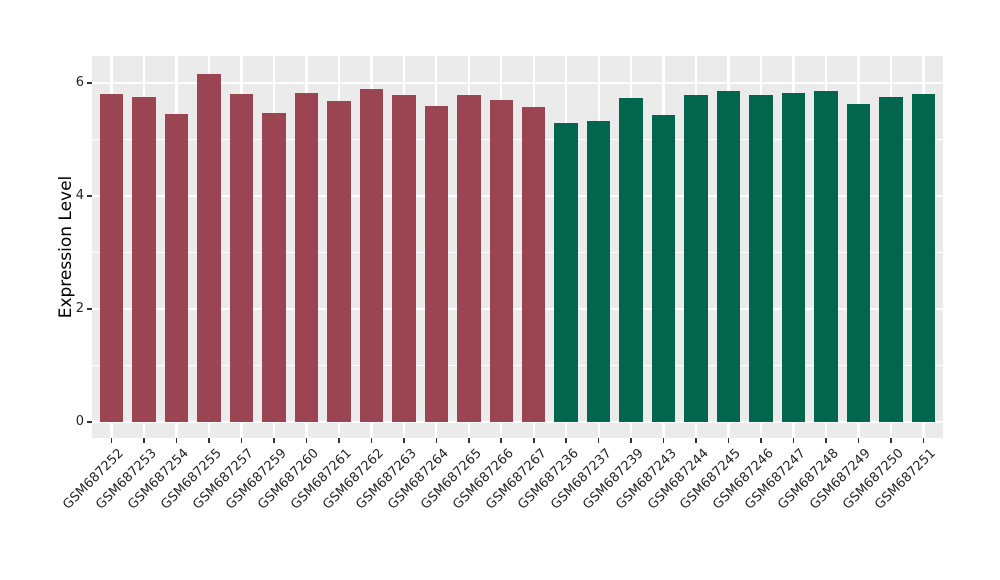 This screenshot has width=1000, height=580. I want to click on bar-GSM687265, so click(469, 258).